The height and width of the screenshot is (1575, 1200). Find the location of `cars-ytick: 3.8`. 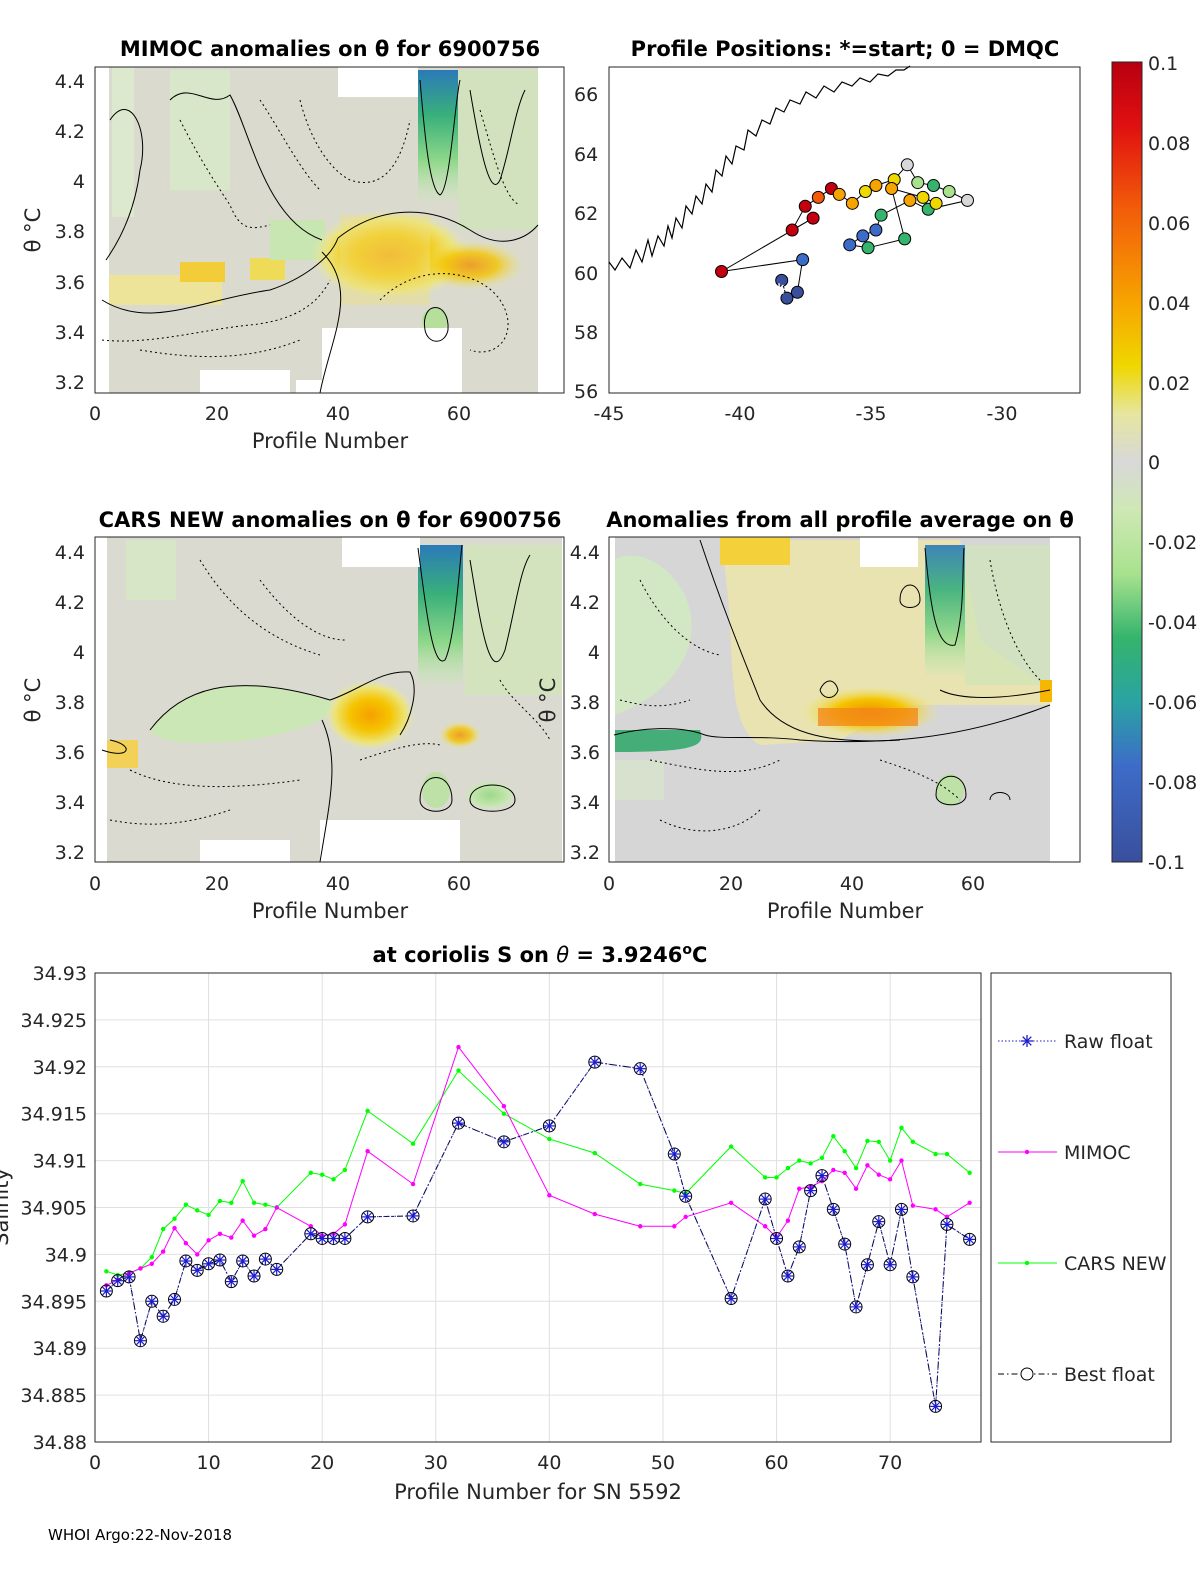

cars-ytick: 3.8 is located at coordinates (70, 703).